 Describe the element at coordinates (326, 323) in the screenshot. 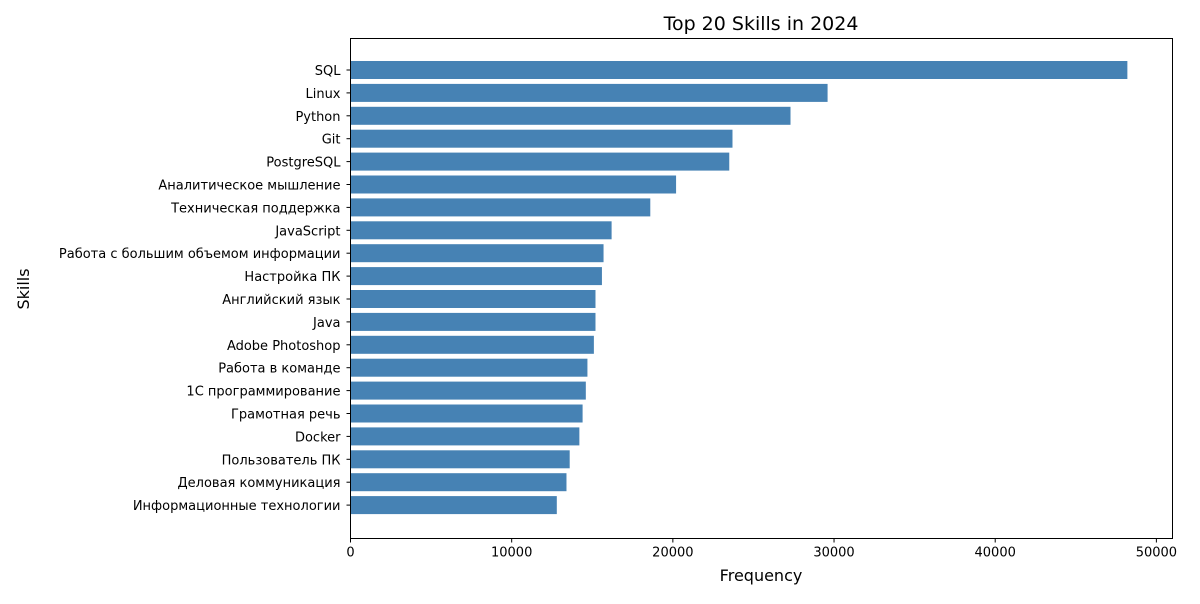

I see `y-tick-label: Java` at that location.